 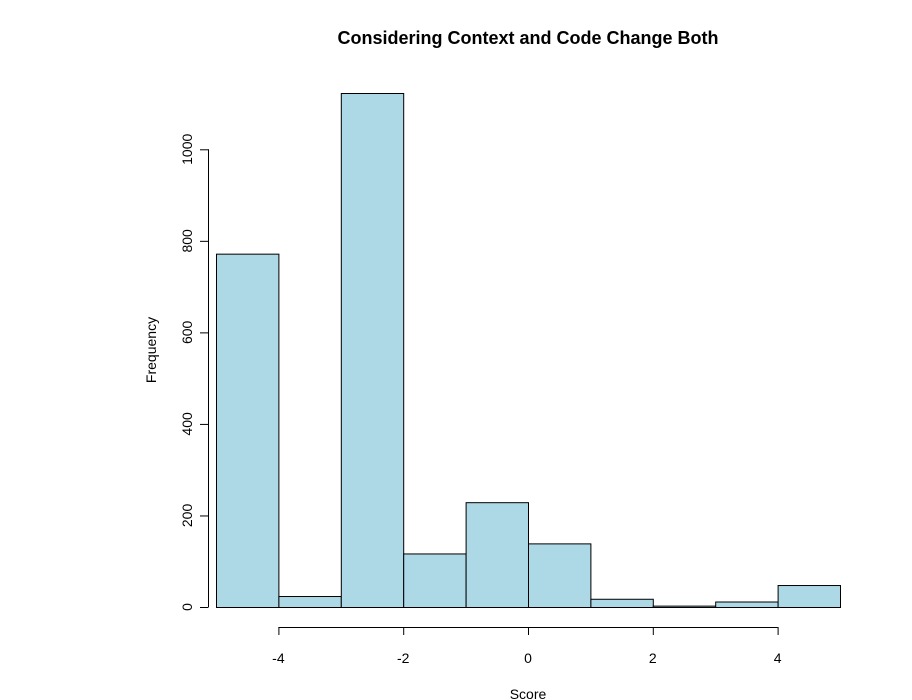 What do you see at coordinates (187, 241) in the screenshot?
I see `y-tick-label: 800` at bounding box center [187, 241].